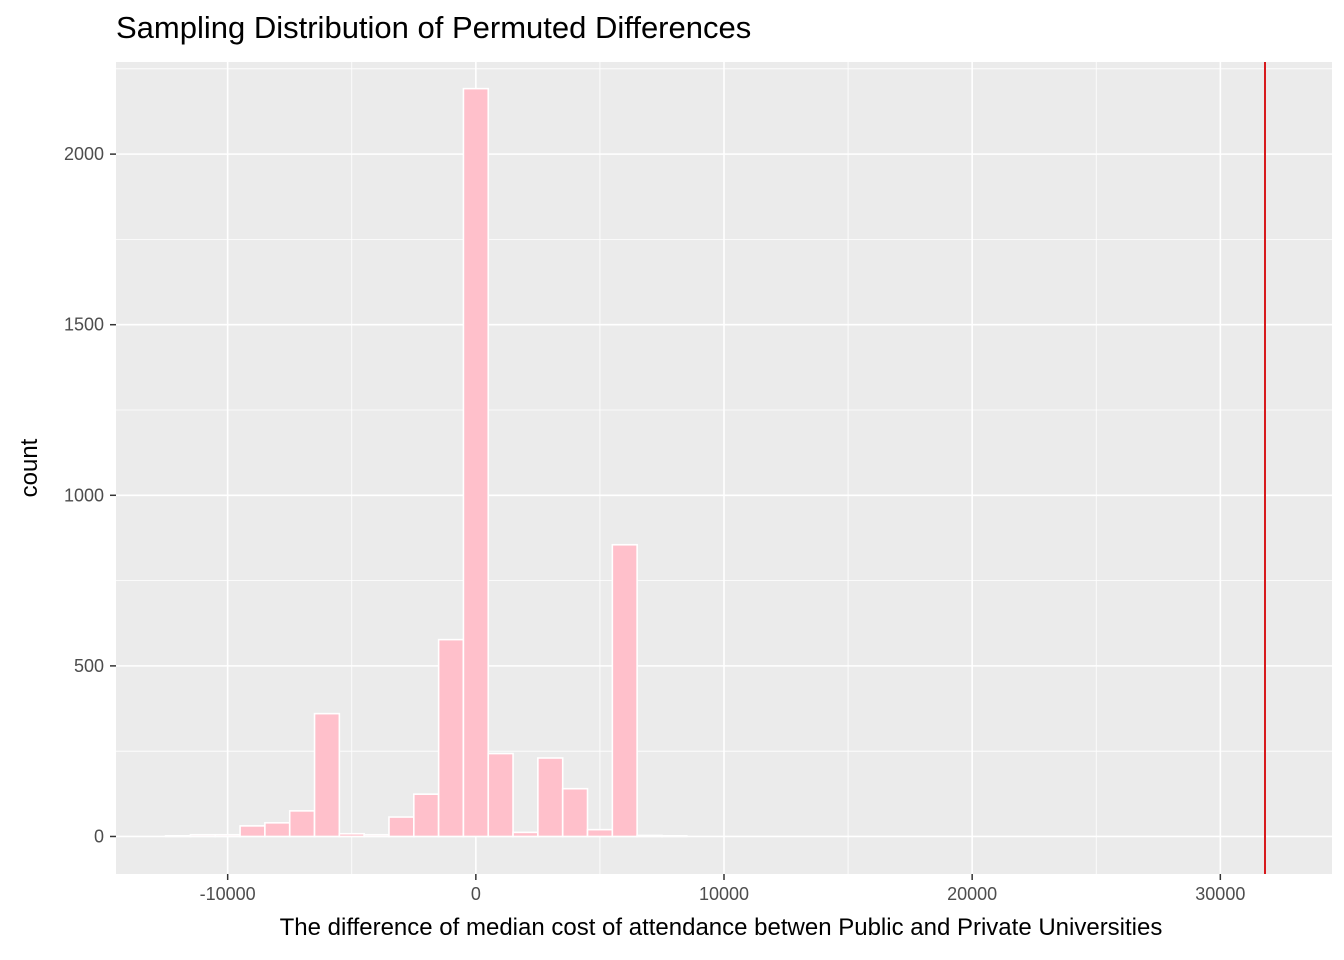  Describe the element at coordinates (724, 894) in the screenshot. I see `x-tick-label: 10000` at that location.